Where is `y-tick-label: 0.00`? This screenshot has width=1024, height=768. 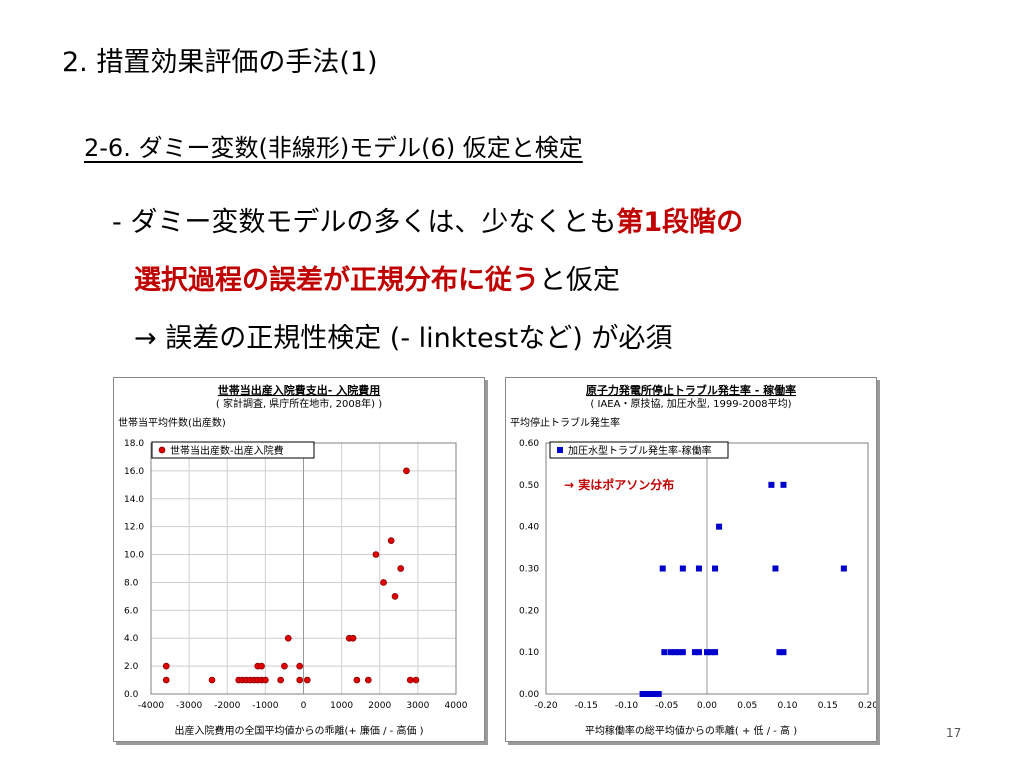
y-tick-label: 0.00 is located at coordinates (529, 695).